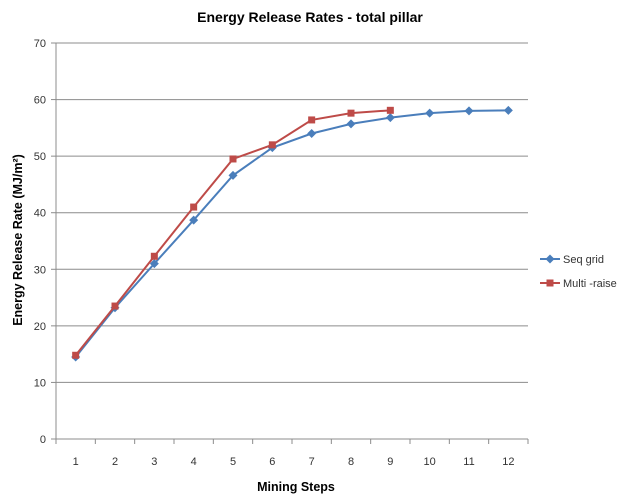 This screenshot has width=623, height=496. What do you see at coordinates (40, 270) in the screenshot?
I see `y-tick-label: 30` at bounding box center [40, 270].